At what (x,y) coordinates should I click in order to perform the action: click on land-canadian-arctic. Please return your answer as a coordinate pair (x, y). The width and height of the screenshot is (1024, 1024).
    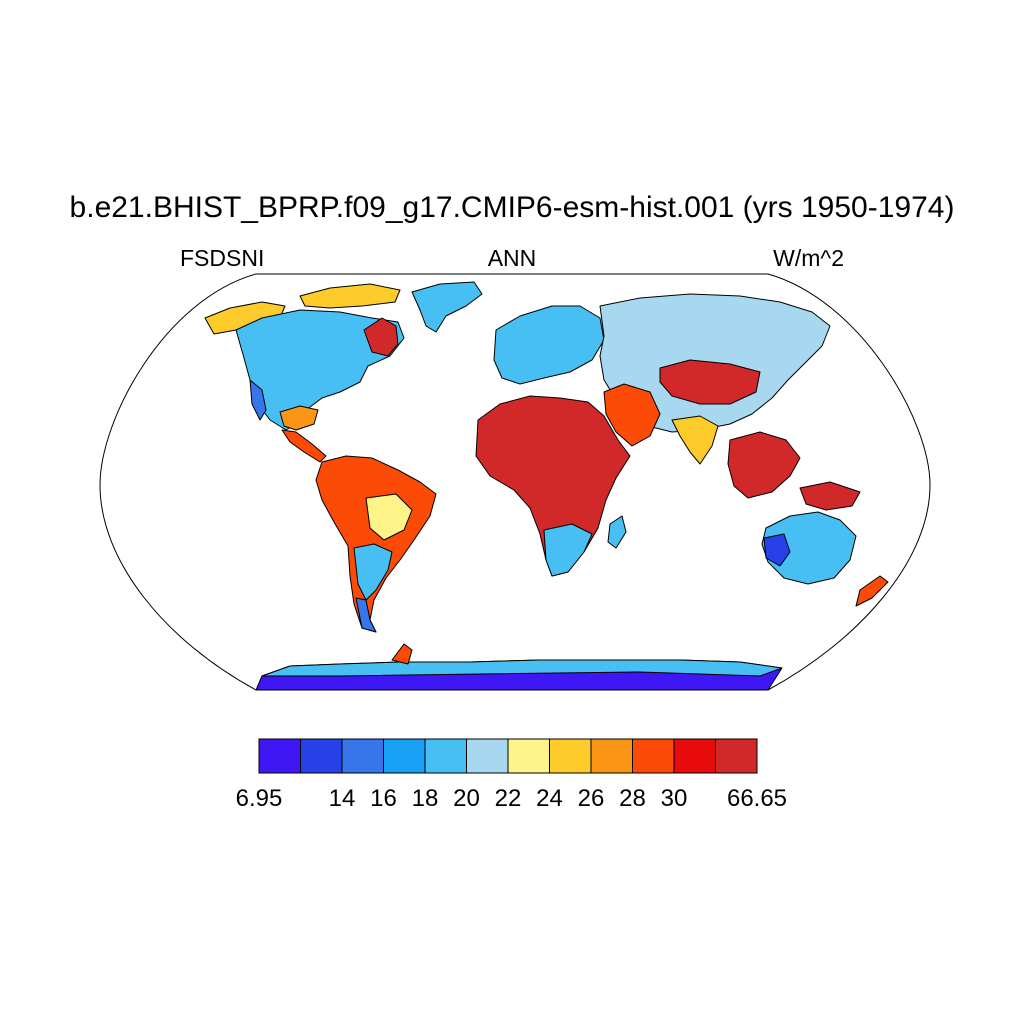
    Looking at the image, I should click on (350, 296).